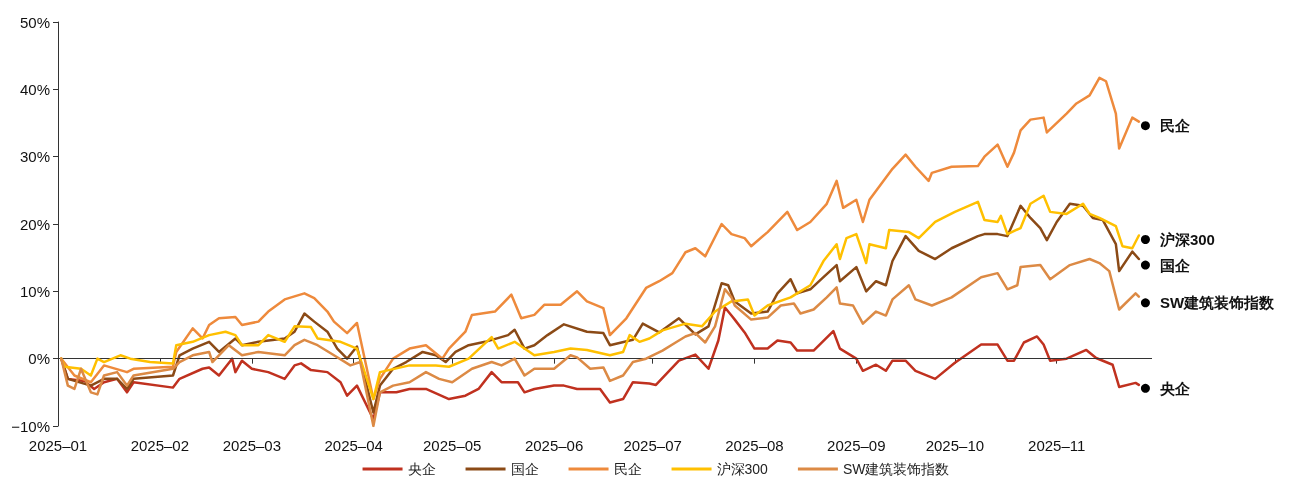 Image resolution: width=1312 pixels, height=481 pixels. I want to click on annotation: 沪深300, so click(1186, 239).